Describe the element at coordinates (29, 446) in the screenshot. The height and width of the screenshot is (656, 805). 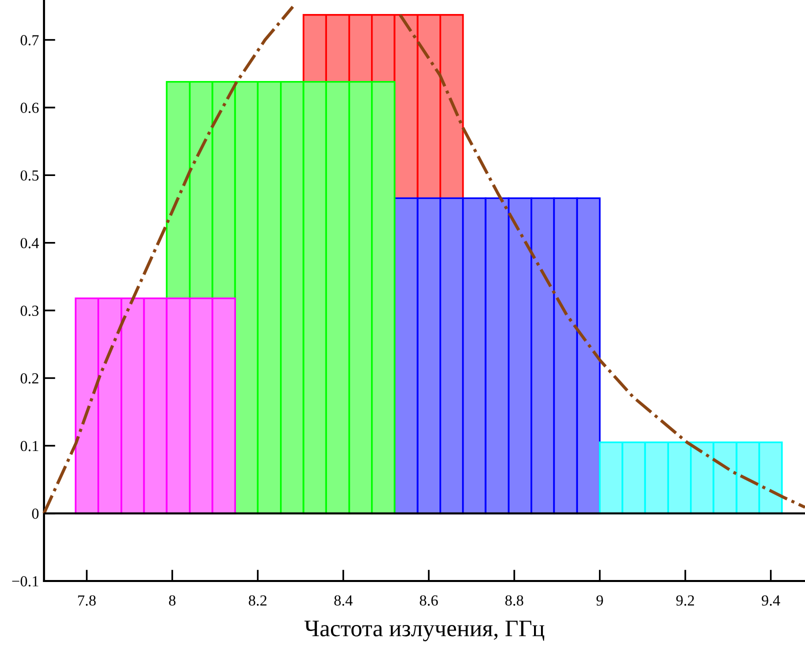
I see `y-tick-label: 0.1` at that location.